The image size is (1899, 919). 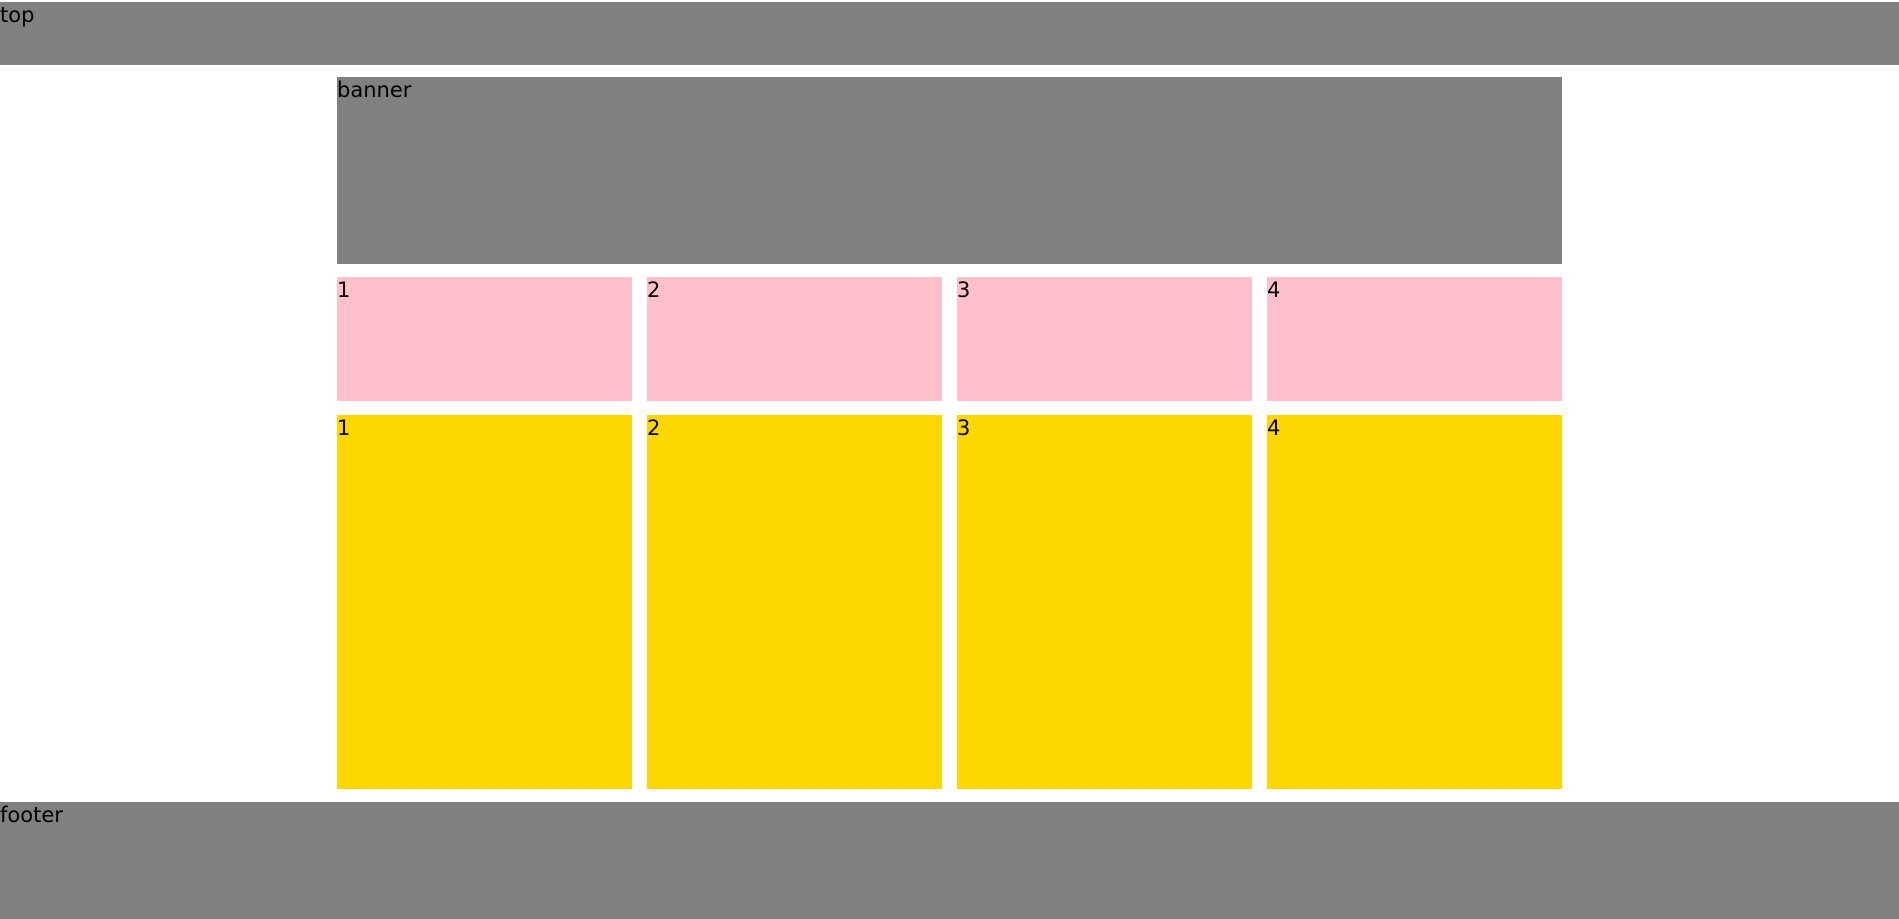 What do you see at coordinates (31, 815) in the screenshot?
I see `footer-label: footer` at bounding box center [31, 815].